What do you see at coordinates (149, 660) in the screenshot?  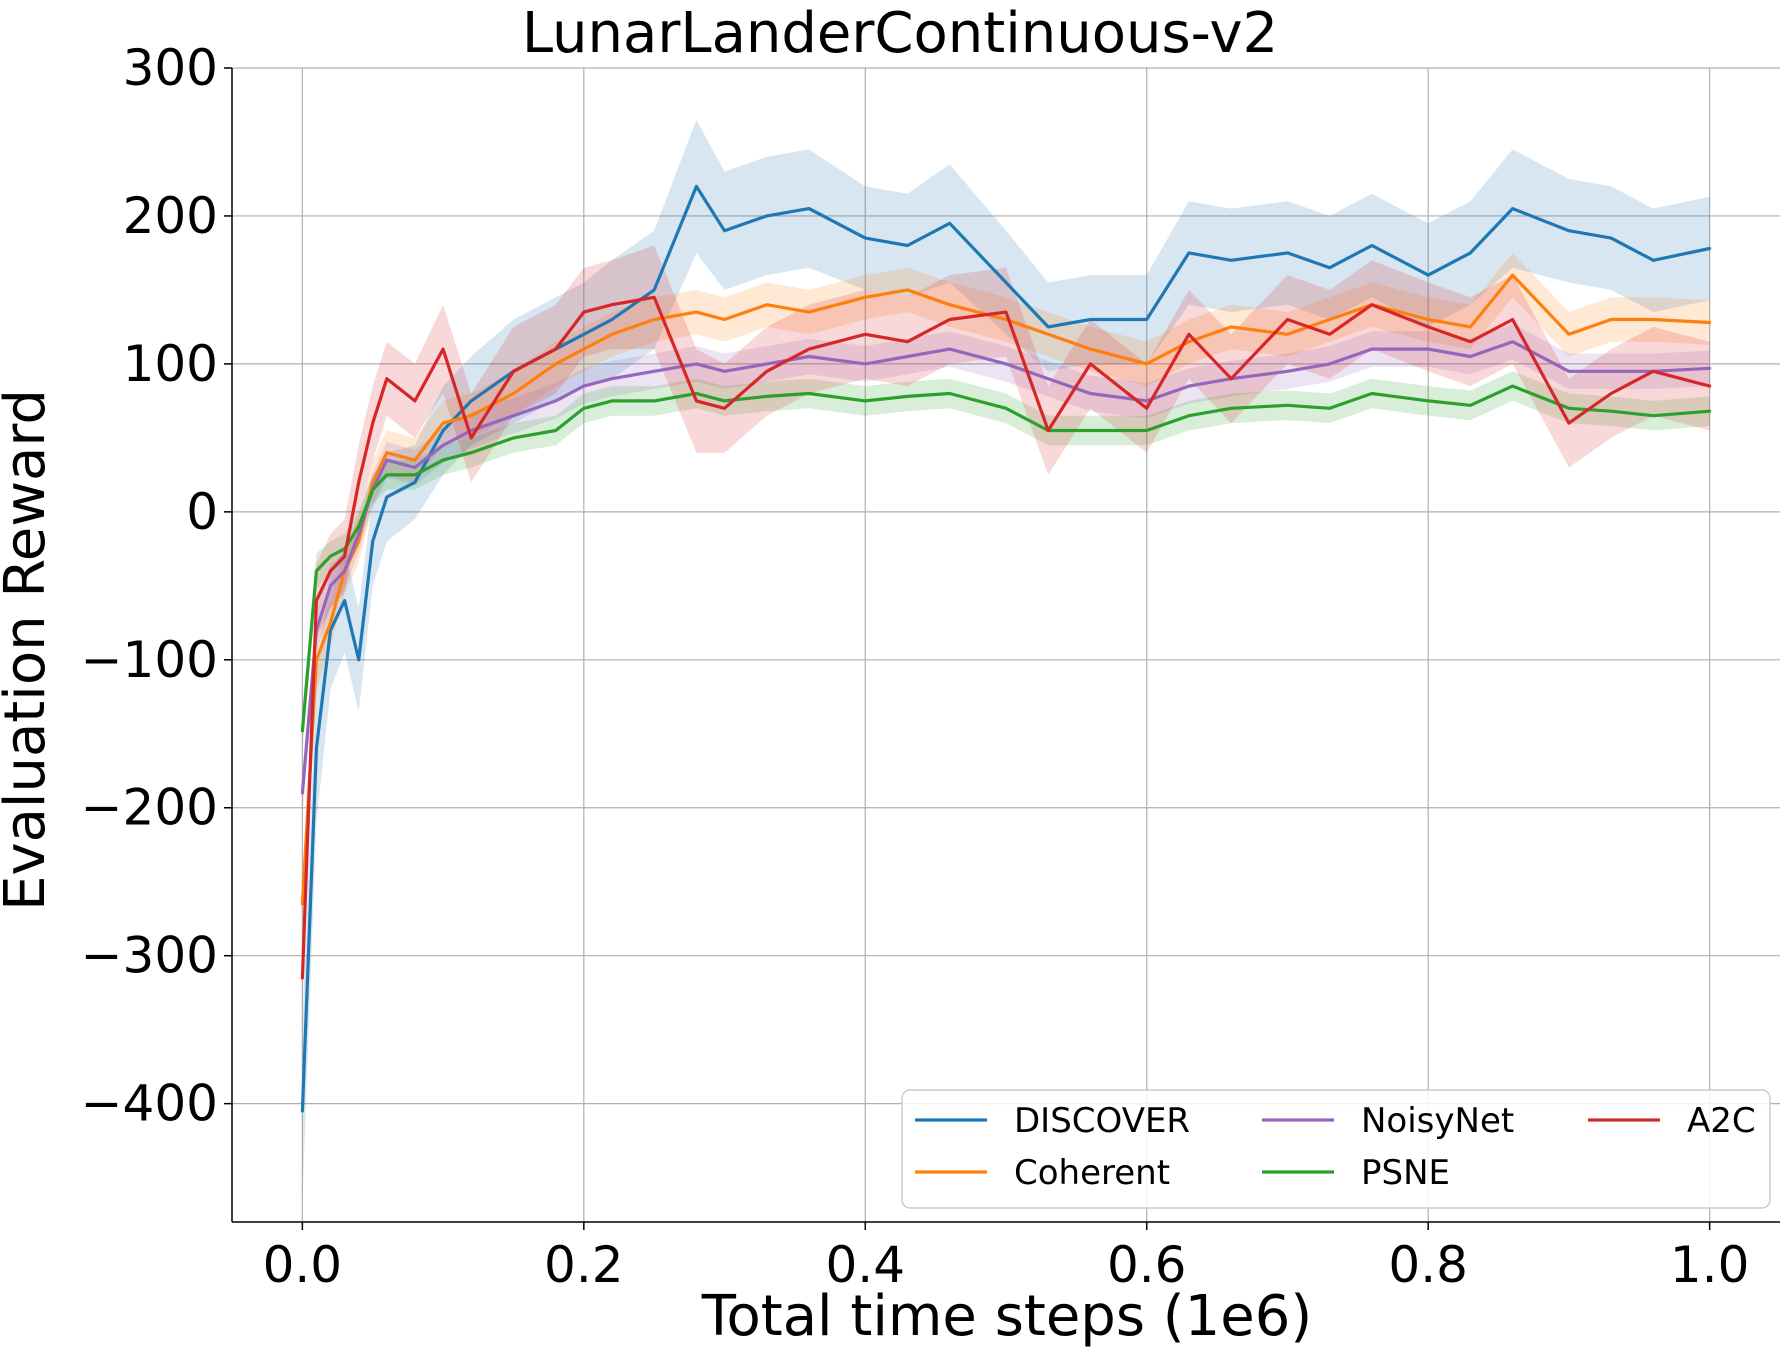 I see `y-tick-label: −100` at bounding box center [149, 660].